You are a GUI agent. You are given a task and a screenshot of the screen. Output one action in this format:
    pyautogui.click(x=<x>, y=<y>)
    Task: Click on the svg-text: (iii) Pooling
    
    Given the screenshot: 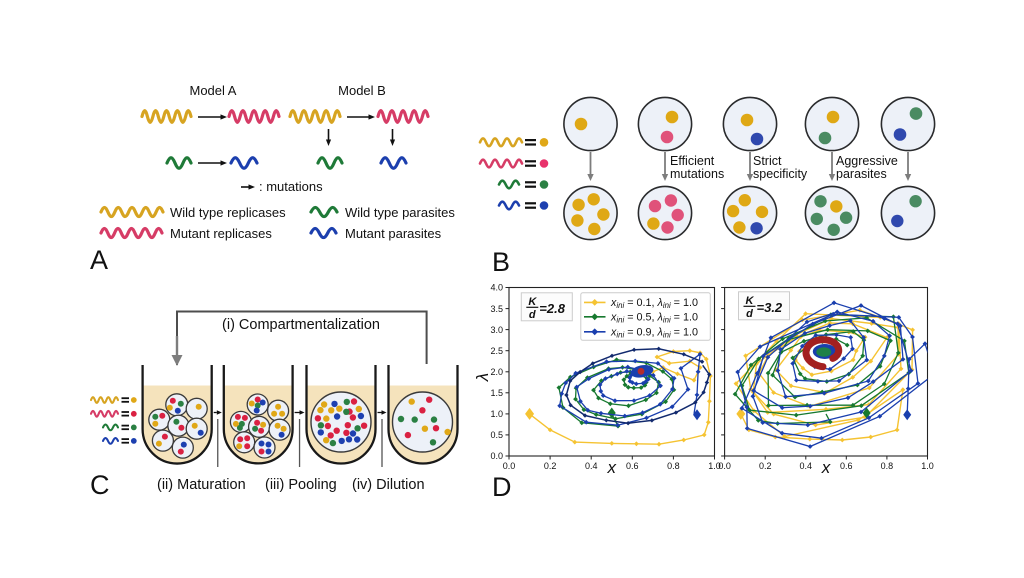 What is the action you would take?
    pyautogui.click(x=301, y=485)
    